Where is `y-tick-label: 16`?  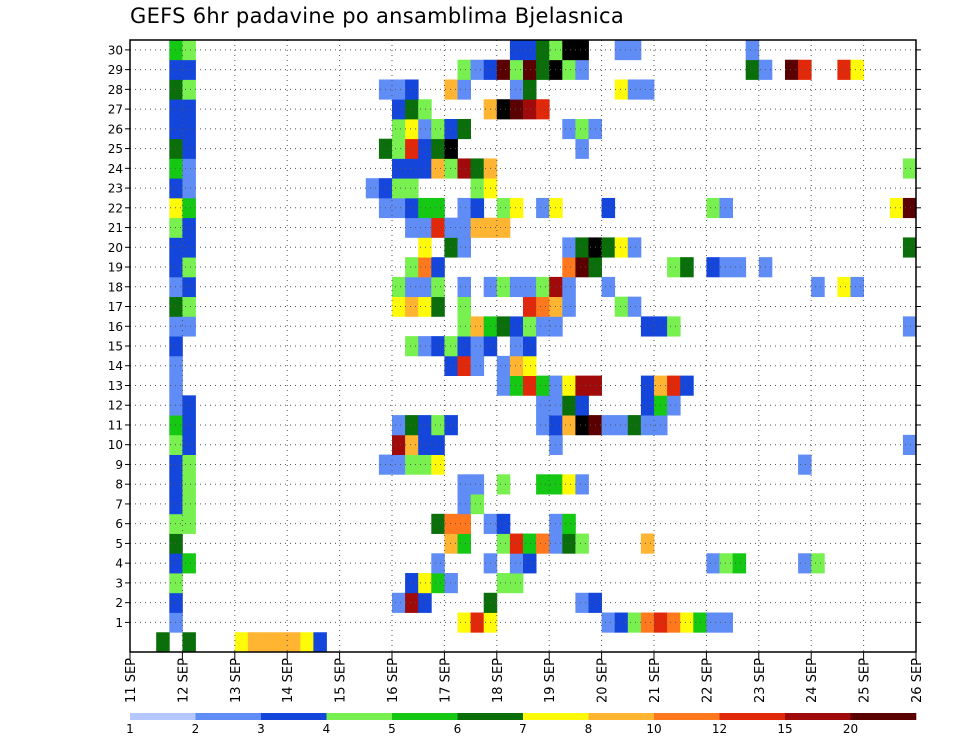
y-tick-label: 16 is located at coordinates (115, 327).